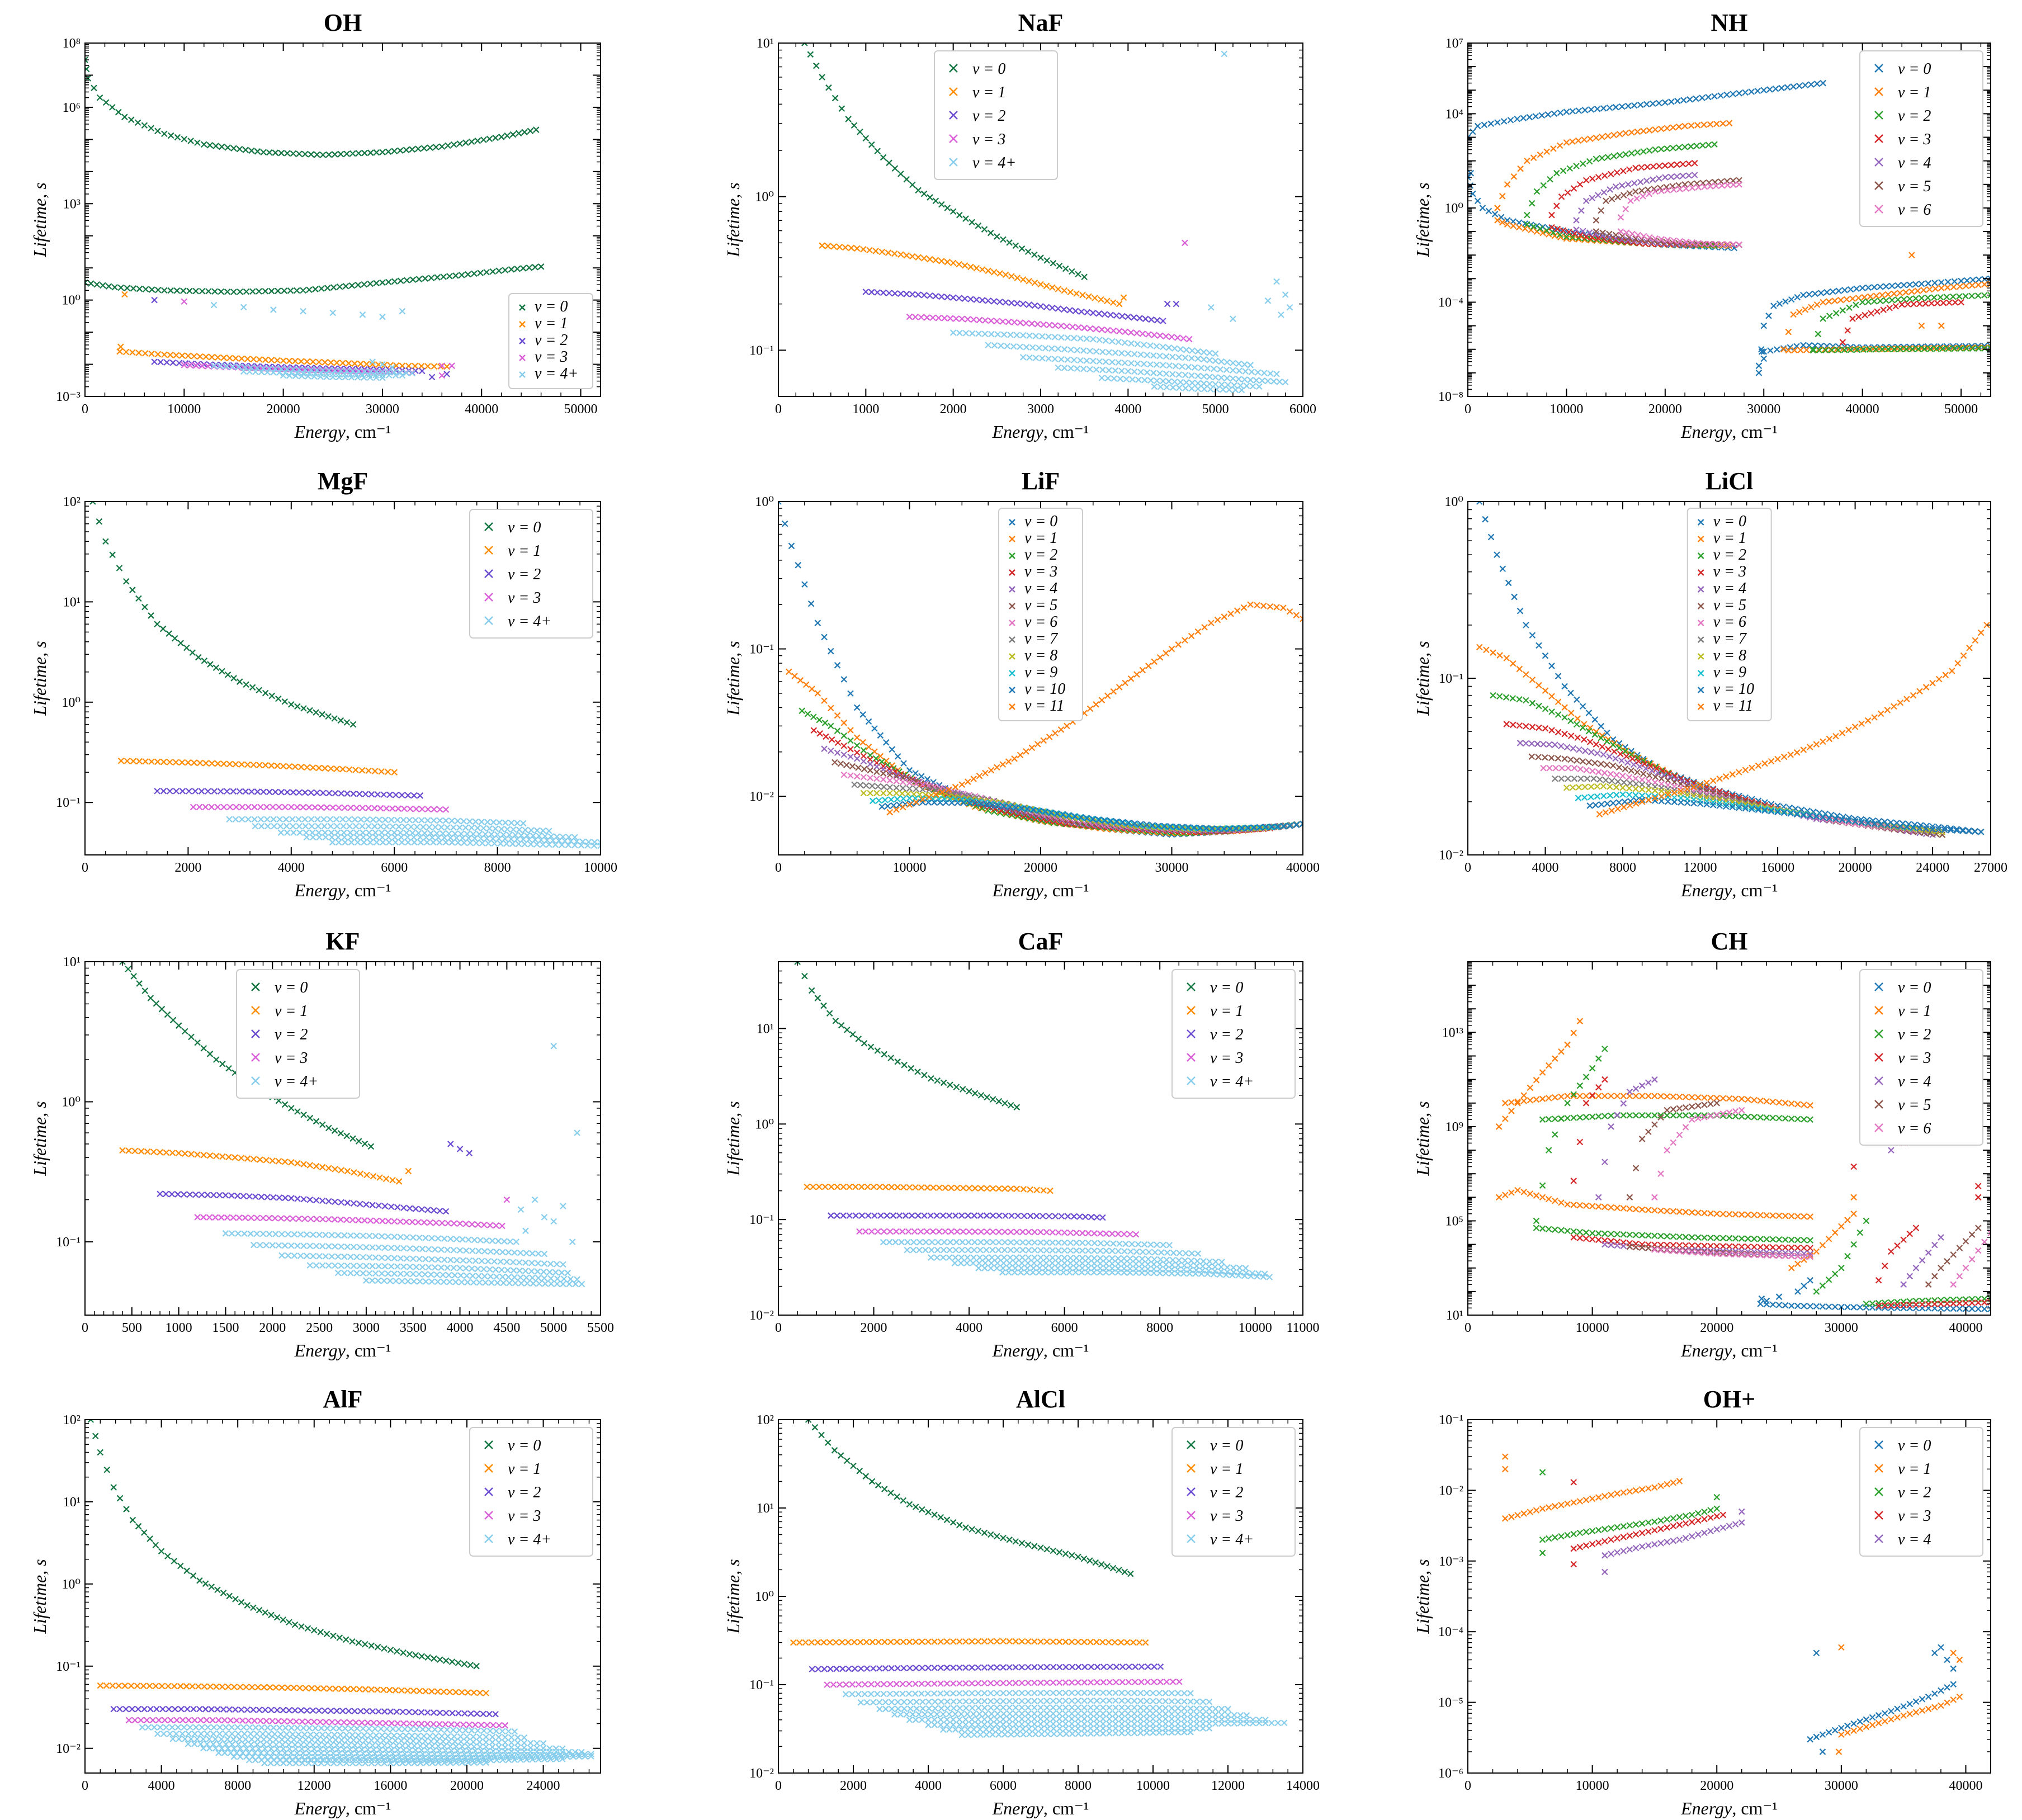  What do you see at coordinates (1700, 706) in the screenshot?
I see `legend-marker` at bounding box center [1700, 706].